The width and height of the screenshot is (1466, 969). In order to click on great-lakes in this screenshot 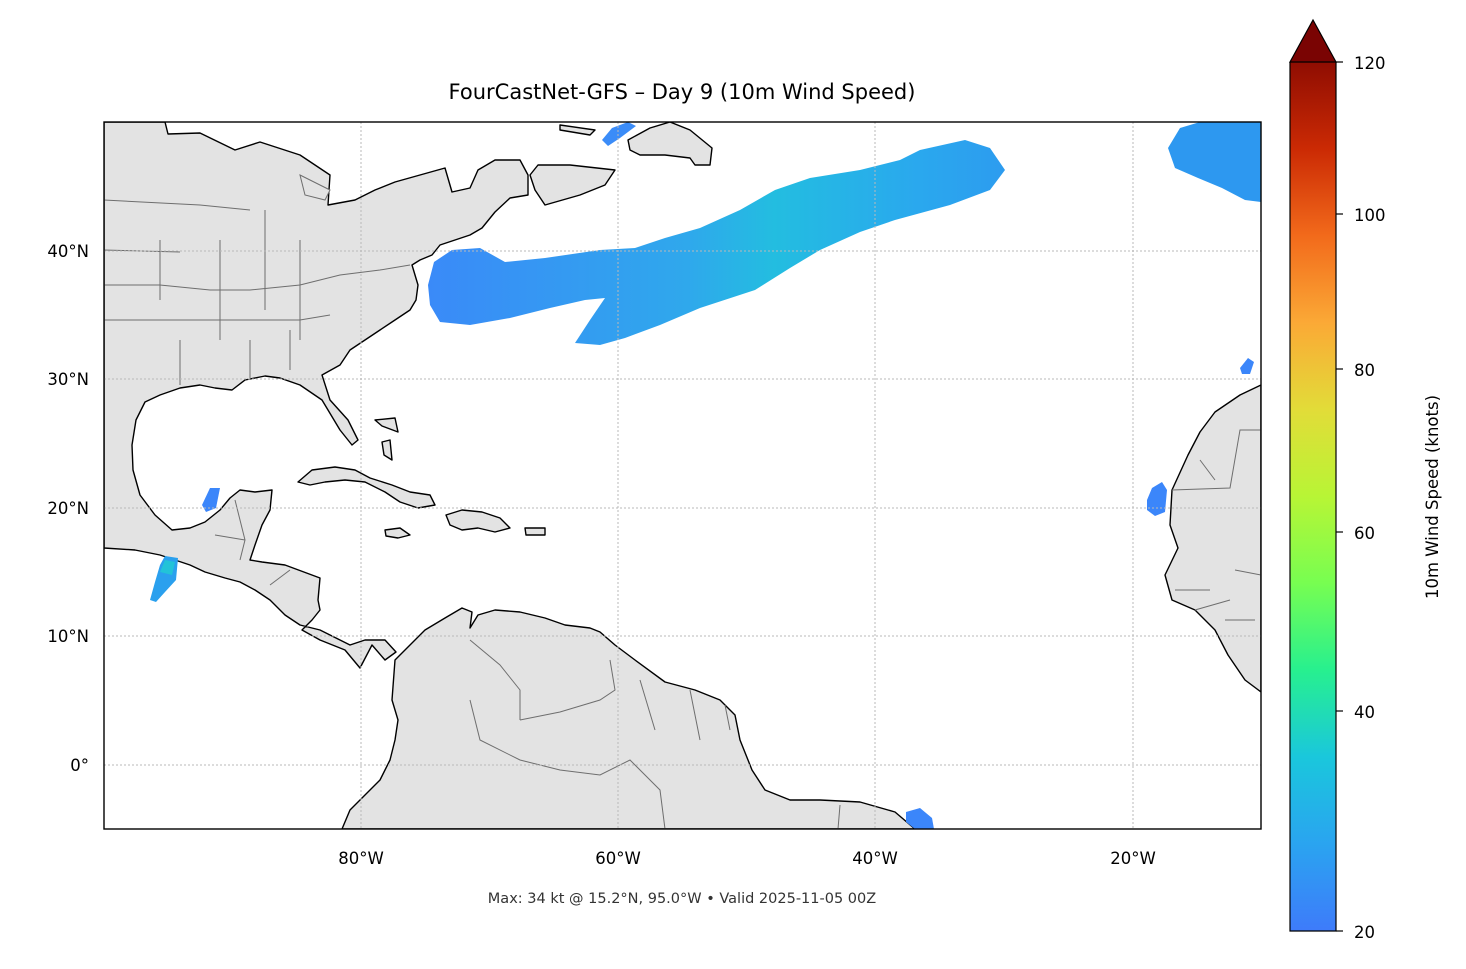, I will do `click(315, 187)`.